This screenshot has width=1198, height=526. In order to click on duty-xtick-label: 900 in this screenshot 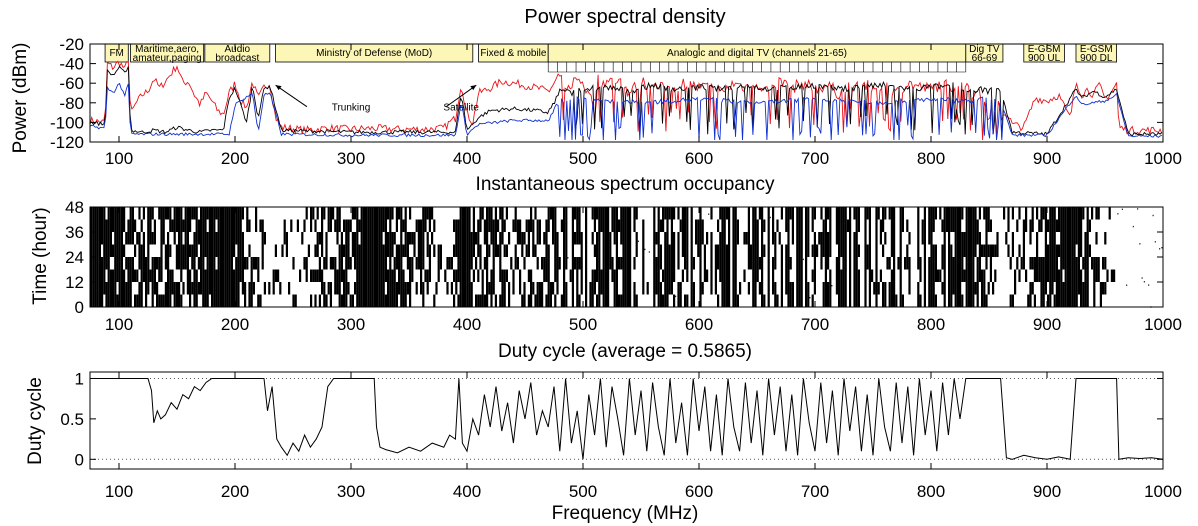, I will do `click(1047, 491)`.